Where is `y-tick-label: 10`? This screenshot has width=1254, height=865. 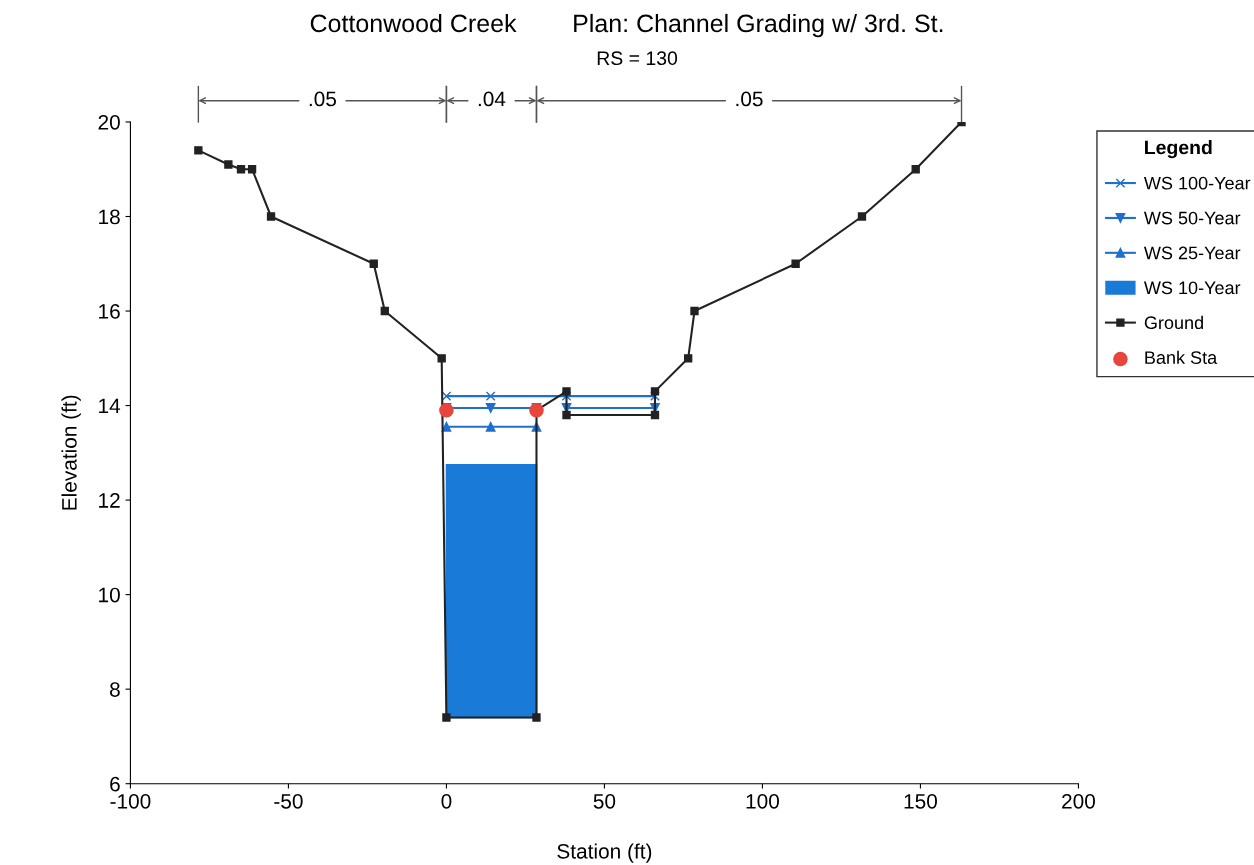 y-tick-label: 10 is located at coordinates (109, 595).